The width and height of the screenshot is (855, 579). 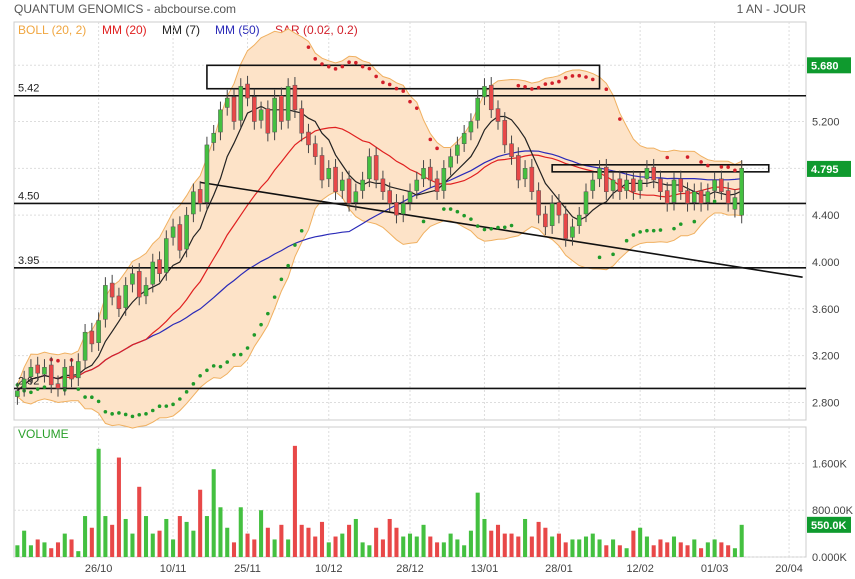 What do you see at coordinates (715, 569) in the screenshot?
I see `x-tick-label: 01/03` at bounding box center [715, 569].